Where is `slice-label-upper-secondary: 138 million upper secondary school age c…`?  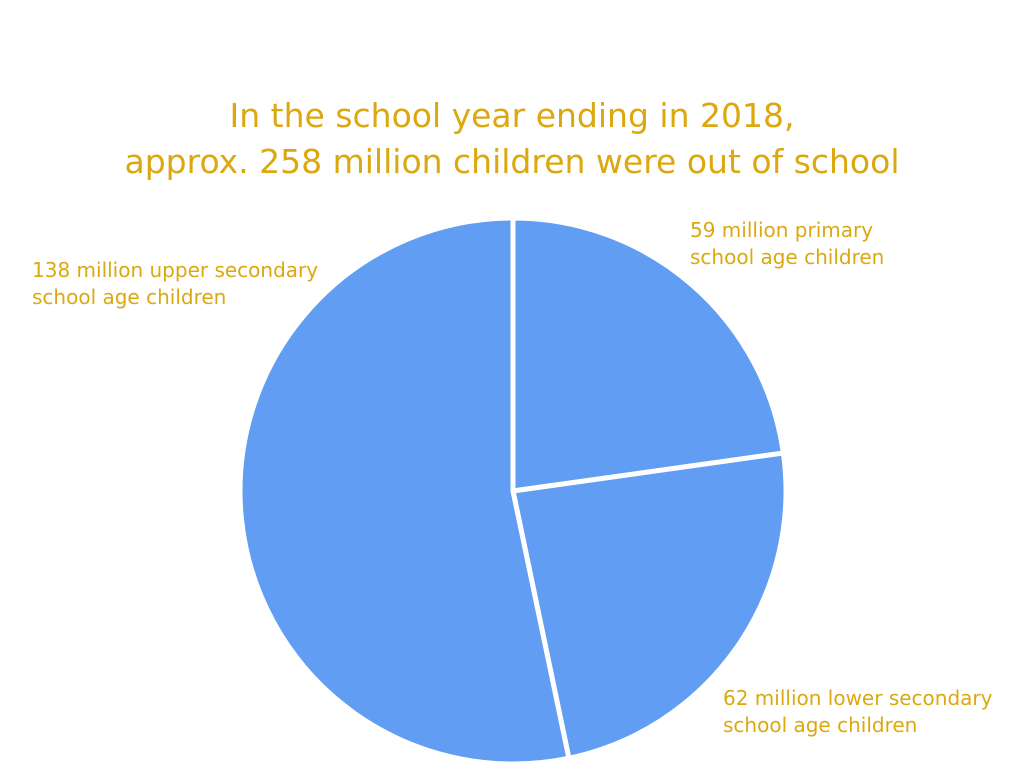
slice-label-upper-secondary: 138 million upper secondary school age c… is located at coordinates (175, 284).